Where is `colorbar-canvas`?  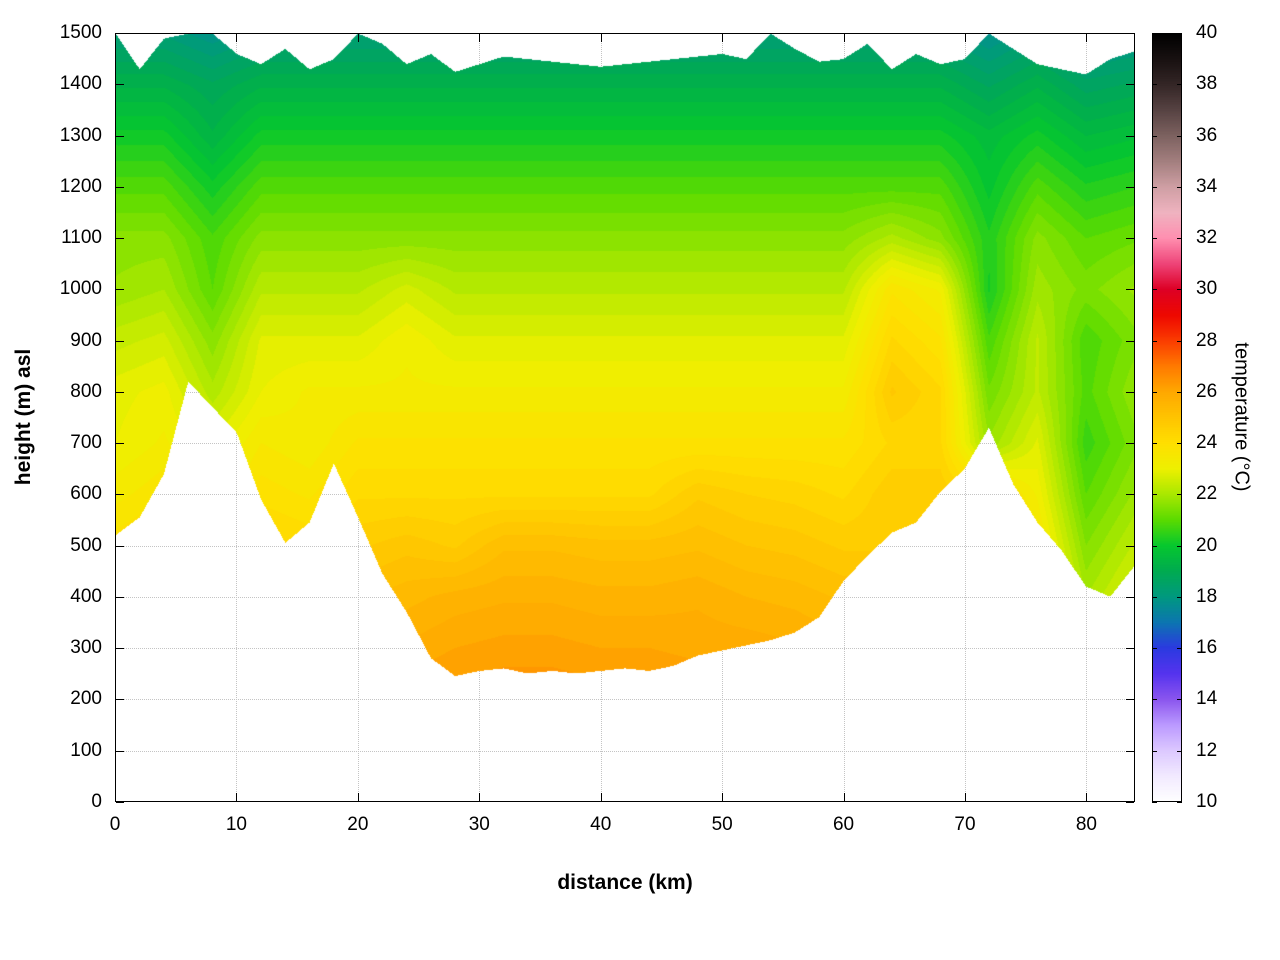
colorbar-canvas is located at coordinates (1167, 417).